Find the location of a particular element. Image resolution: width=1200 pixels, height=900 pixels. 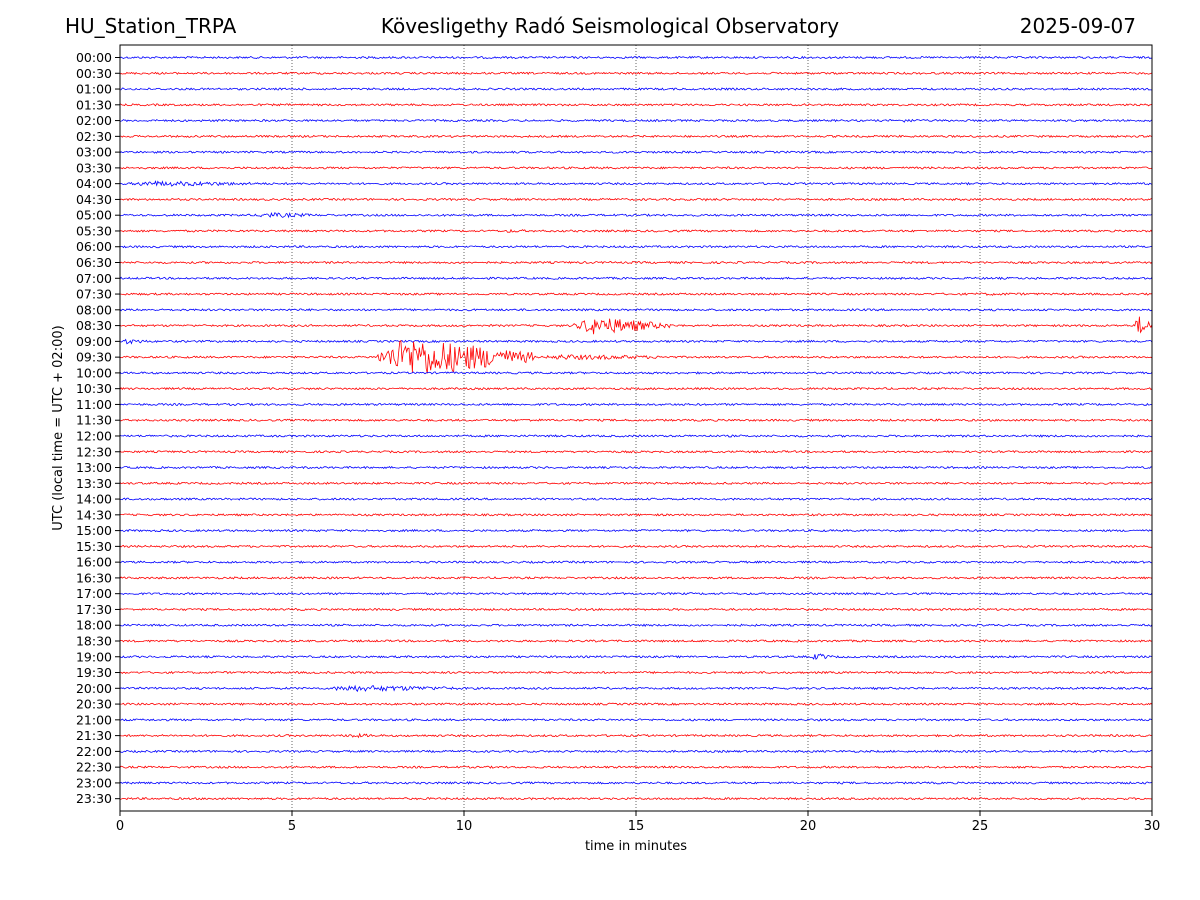

trace-1900 is located at coordinates (636, 657).